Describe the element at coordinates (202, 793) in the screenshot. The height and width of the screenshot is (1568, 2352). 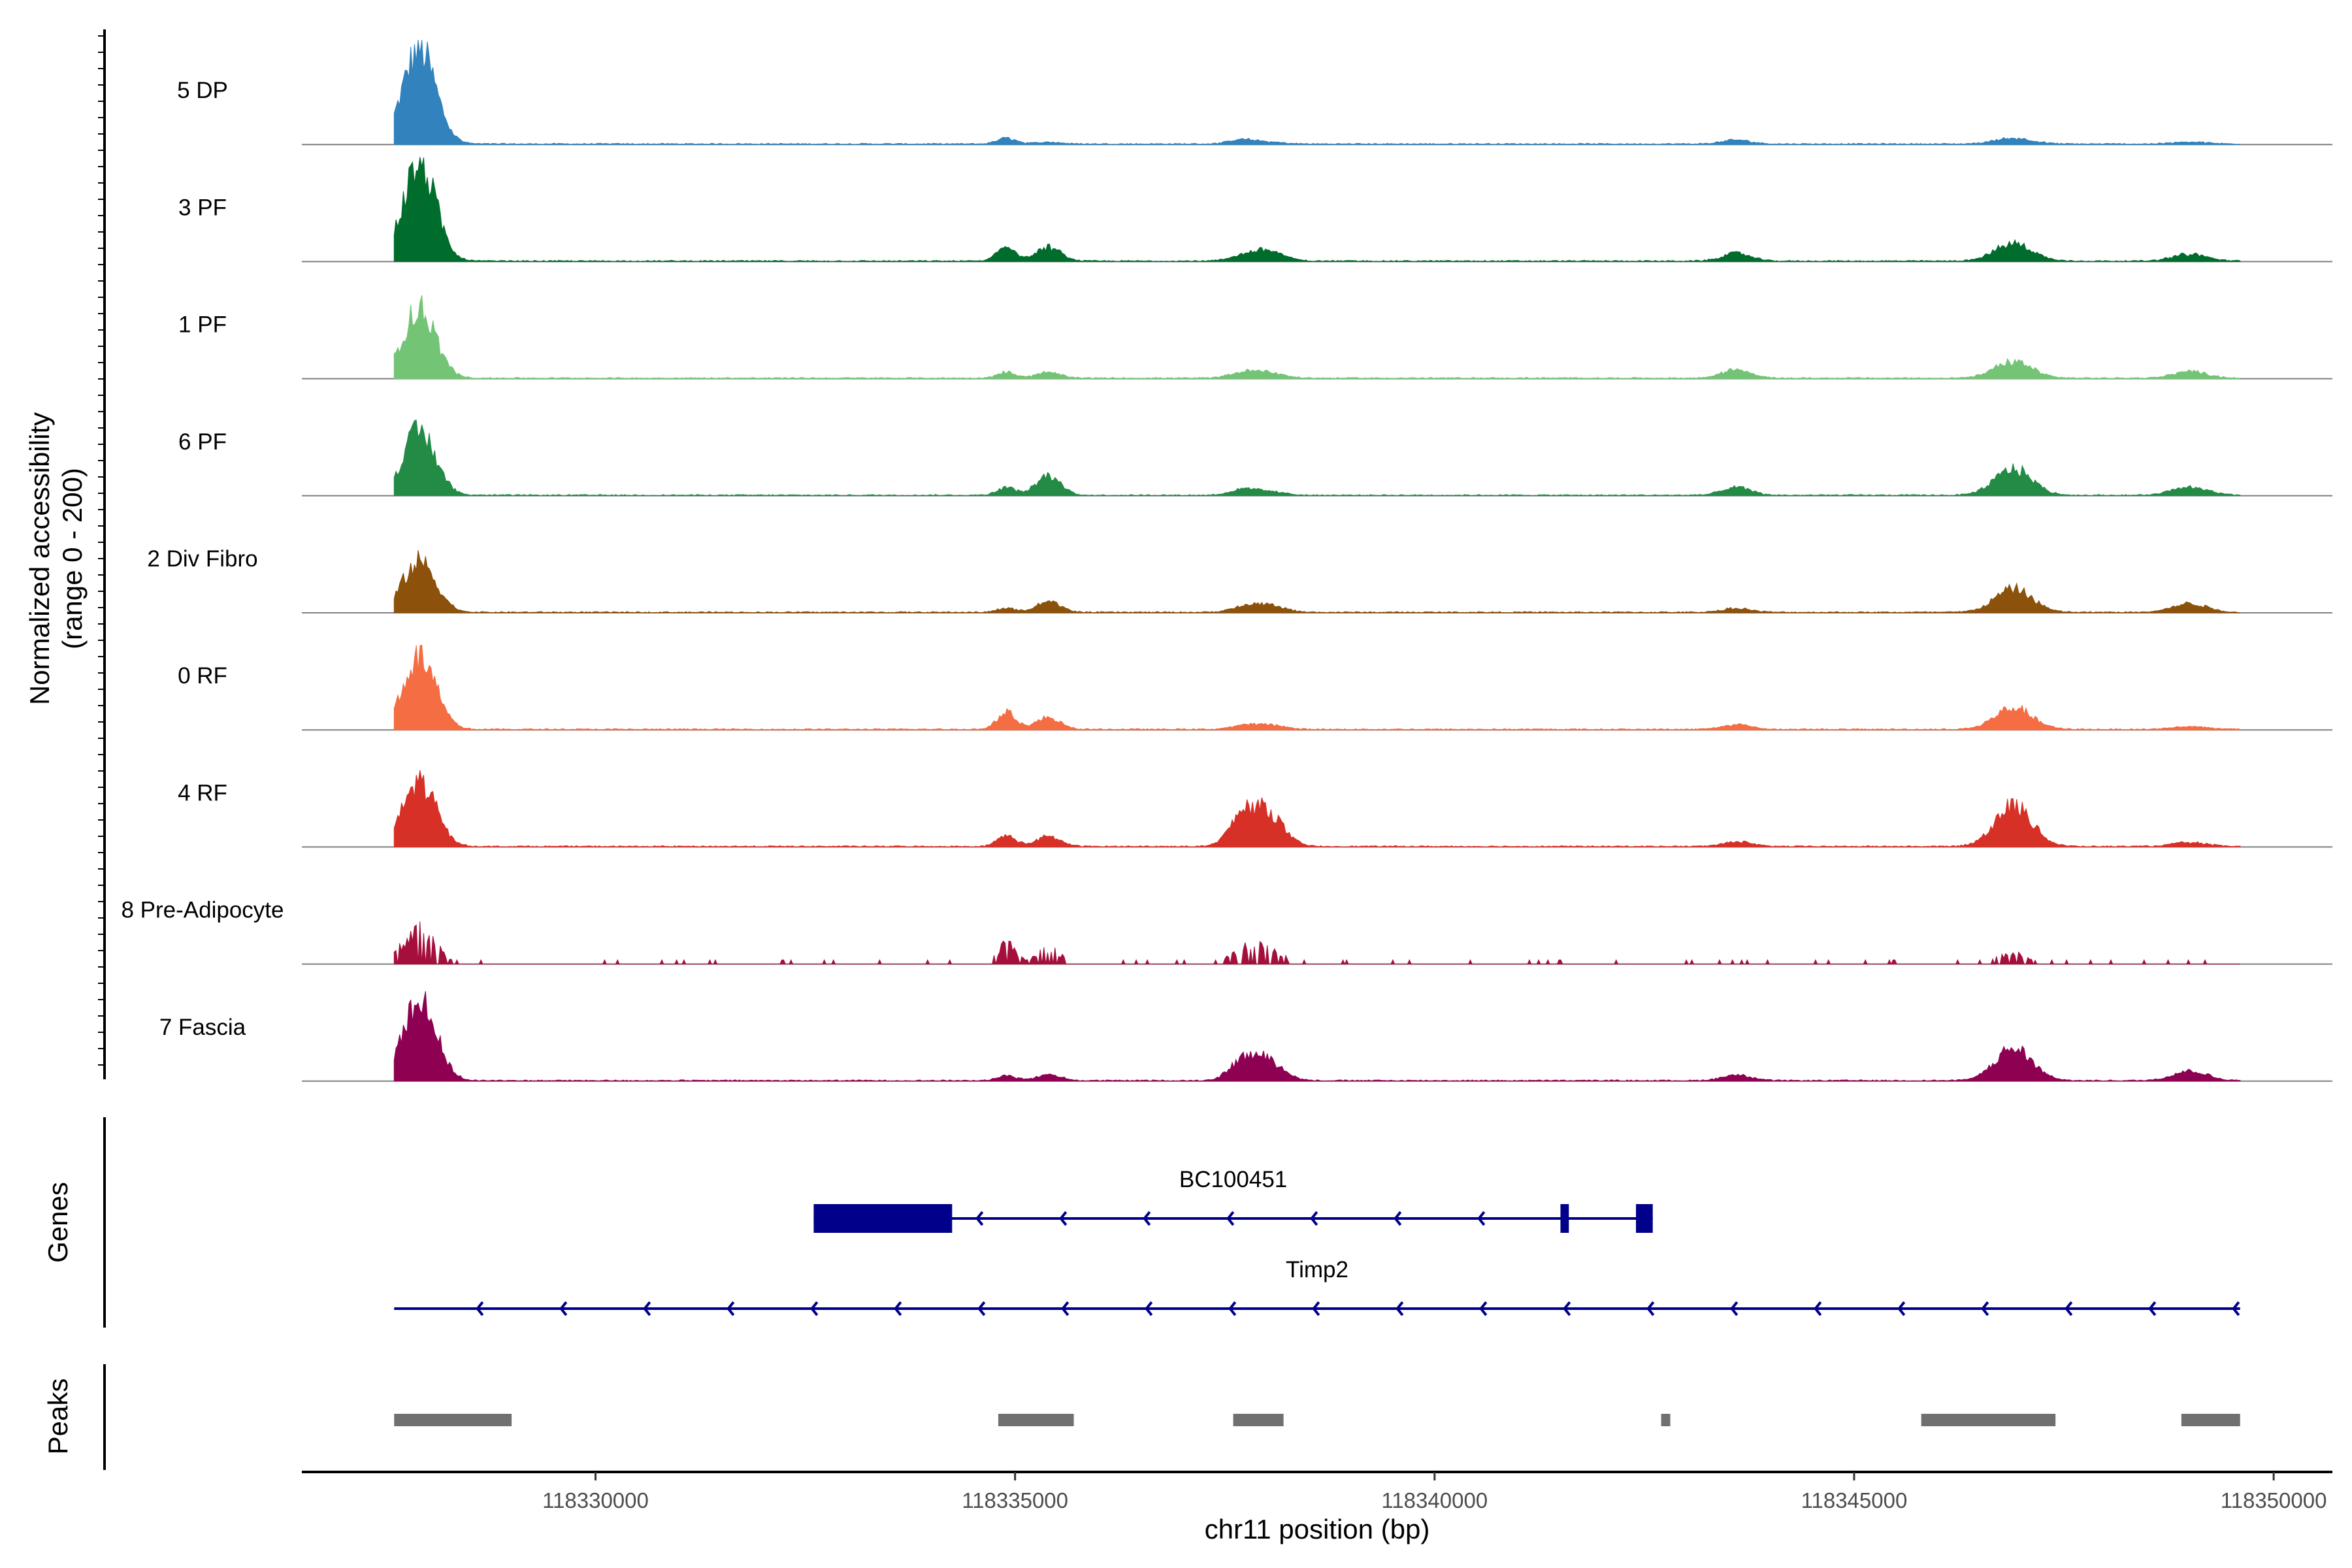
I see `track-label: 4 RF` at that location.